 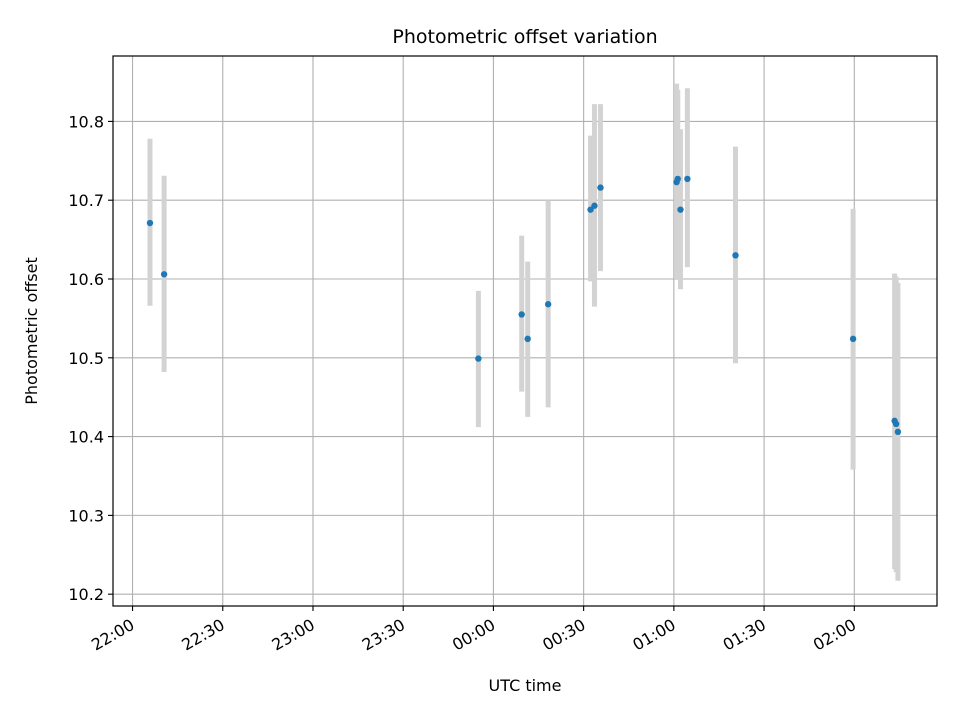 I want to click on y-axis-label: Photometric offset, so click(x=31, y=331).